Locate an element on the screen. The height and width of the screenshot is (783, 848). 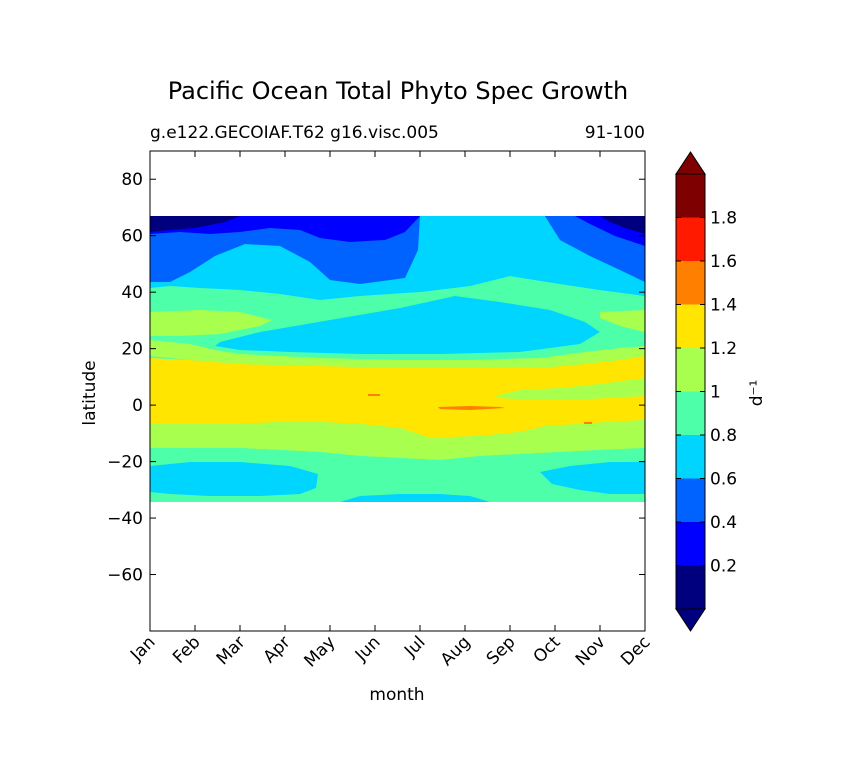
colorbar-extend-under is located at coordinates (690, 620).